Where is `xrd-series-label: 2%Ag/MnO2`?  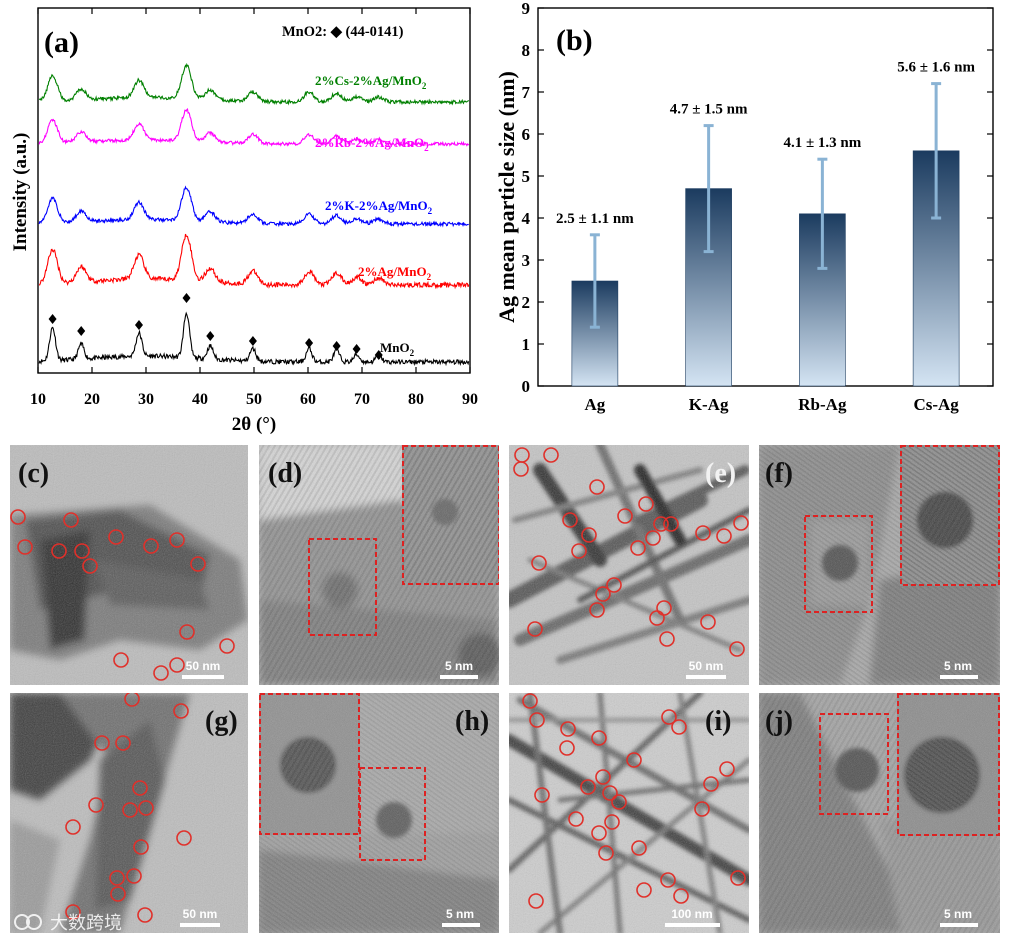
xrd-series-label: 2%Ag/MnO2 is located at coordinates (395, 273).